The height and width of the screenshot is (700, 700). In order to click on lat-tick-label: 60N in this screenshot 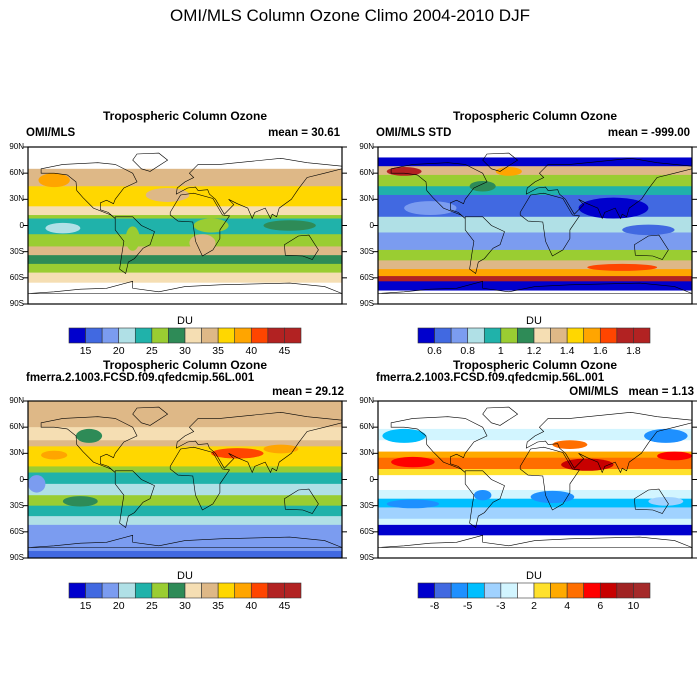, I will do `click(366, 427)`.